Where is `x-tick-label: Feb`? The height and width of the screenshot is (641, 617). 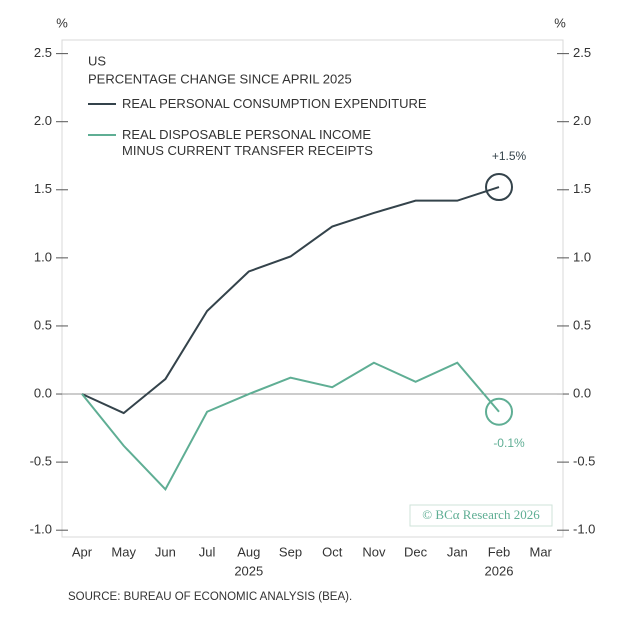
x-tick-label: Feb is located at coordinates (499, 551).